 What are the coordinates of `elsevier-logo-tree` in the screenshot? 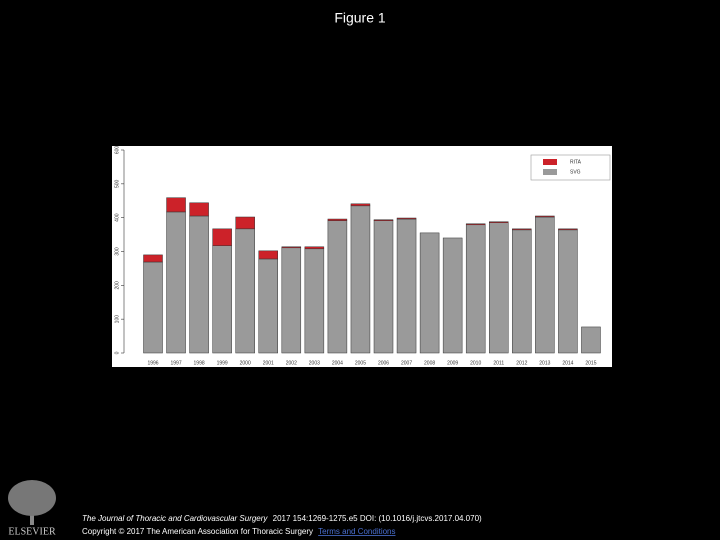 It's located at (32, 502).